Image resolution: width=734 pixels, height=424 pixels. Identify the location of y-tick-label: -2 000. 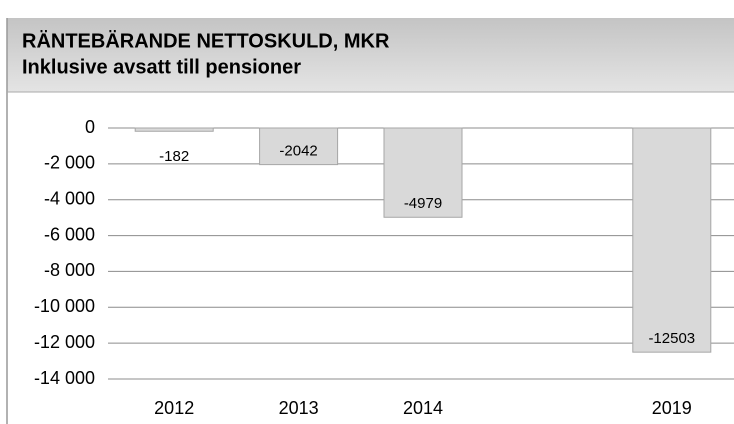
(69, 163).